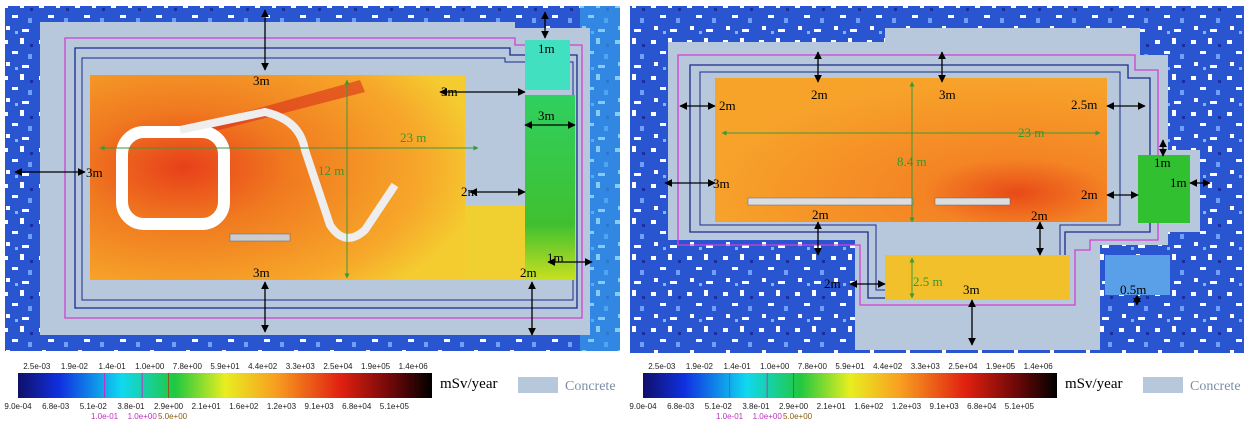 The image size is (1248, 432). I want to click on dimension-label: 8.4 m, so click(912, 161).